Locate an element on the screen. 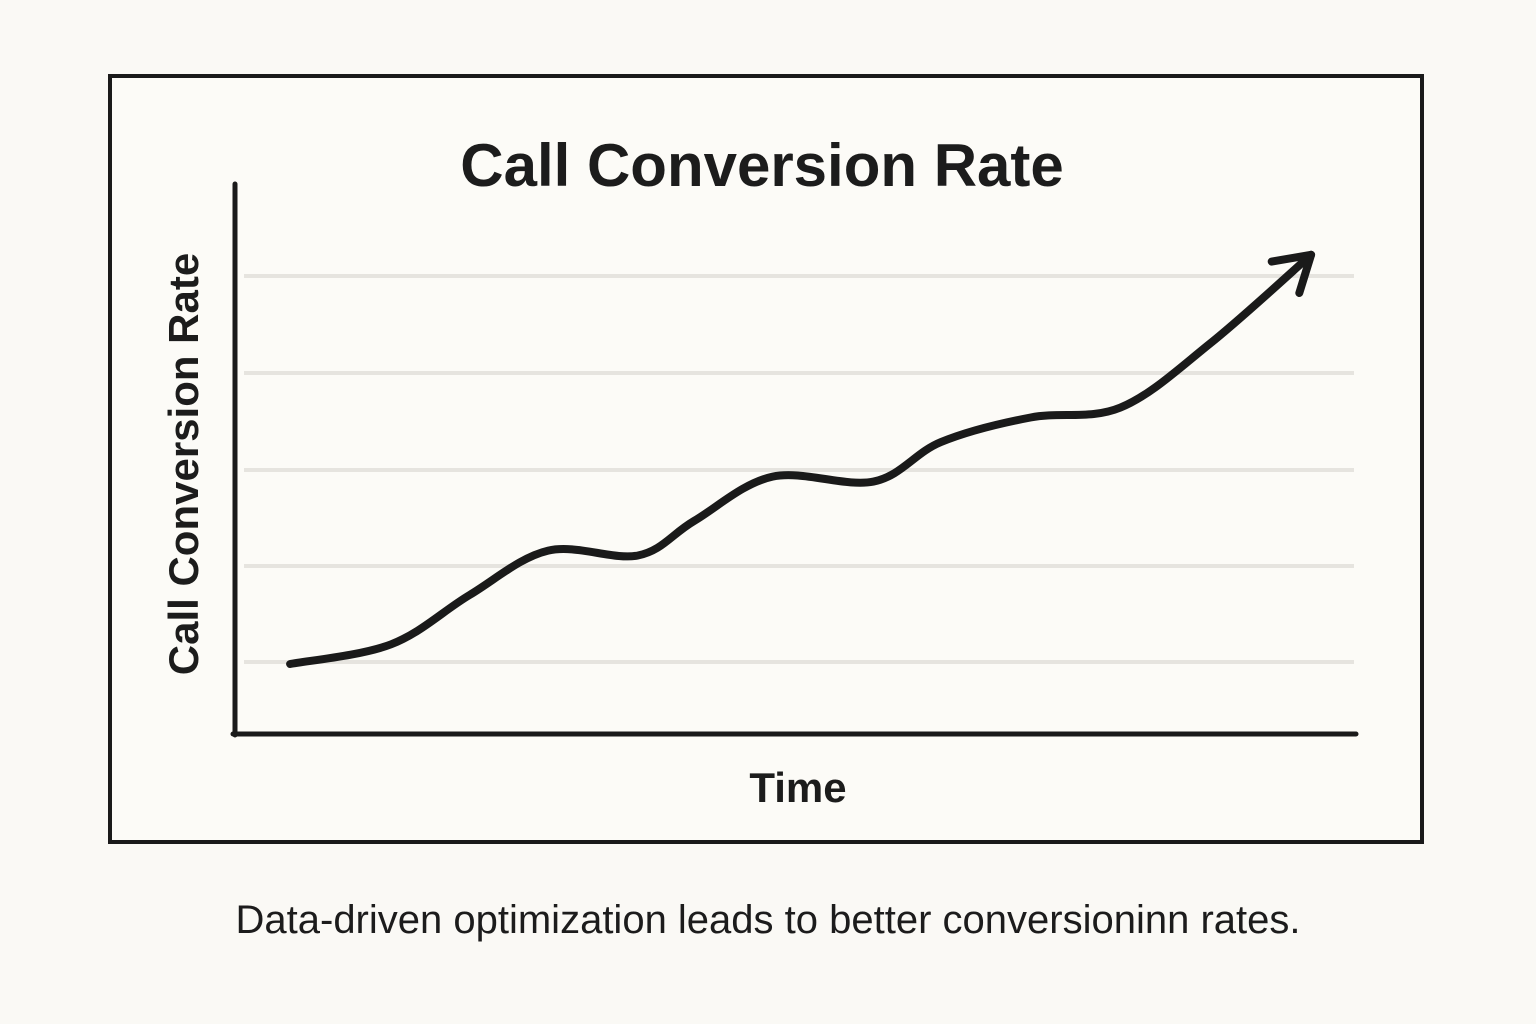 The image size is (1536, 1024). arrowhead-marker is located at coordinates (1291, 273).